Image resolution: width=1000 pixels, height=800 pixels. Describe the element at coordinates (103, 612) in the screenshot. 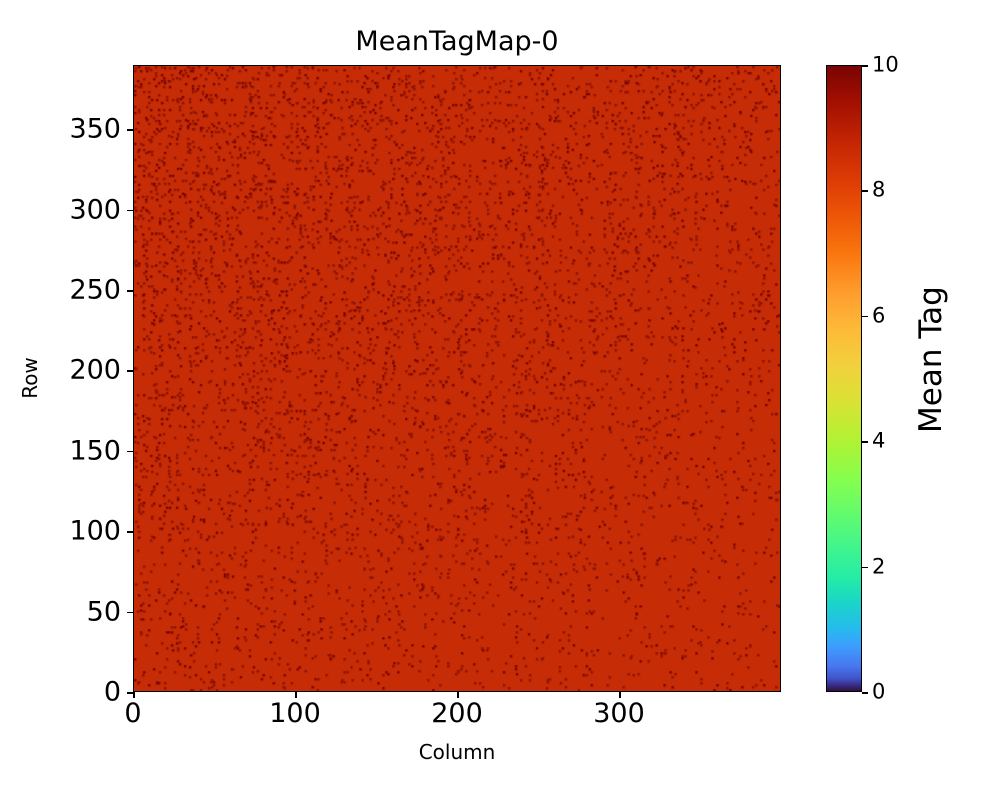

I see `y-tick-label: 50` at that location.